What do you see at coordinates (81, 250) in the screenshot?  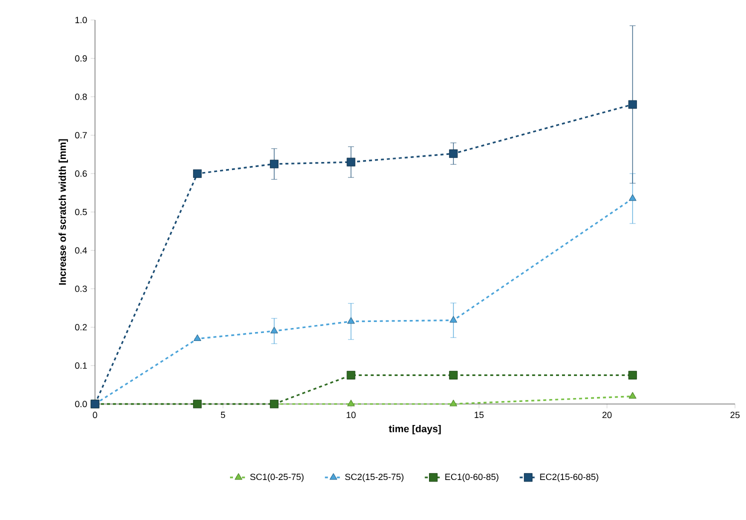 I see `y-tick-label: 0.4` at bounding box center [81, 250].